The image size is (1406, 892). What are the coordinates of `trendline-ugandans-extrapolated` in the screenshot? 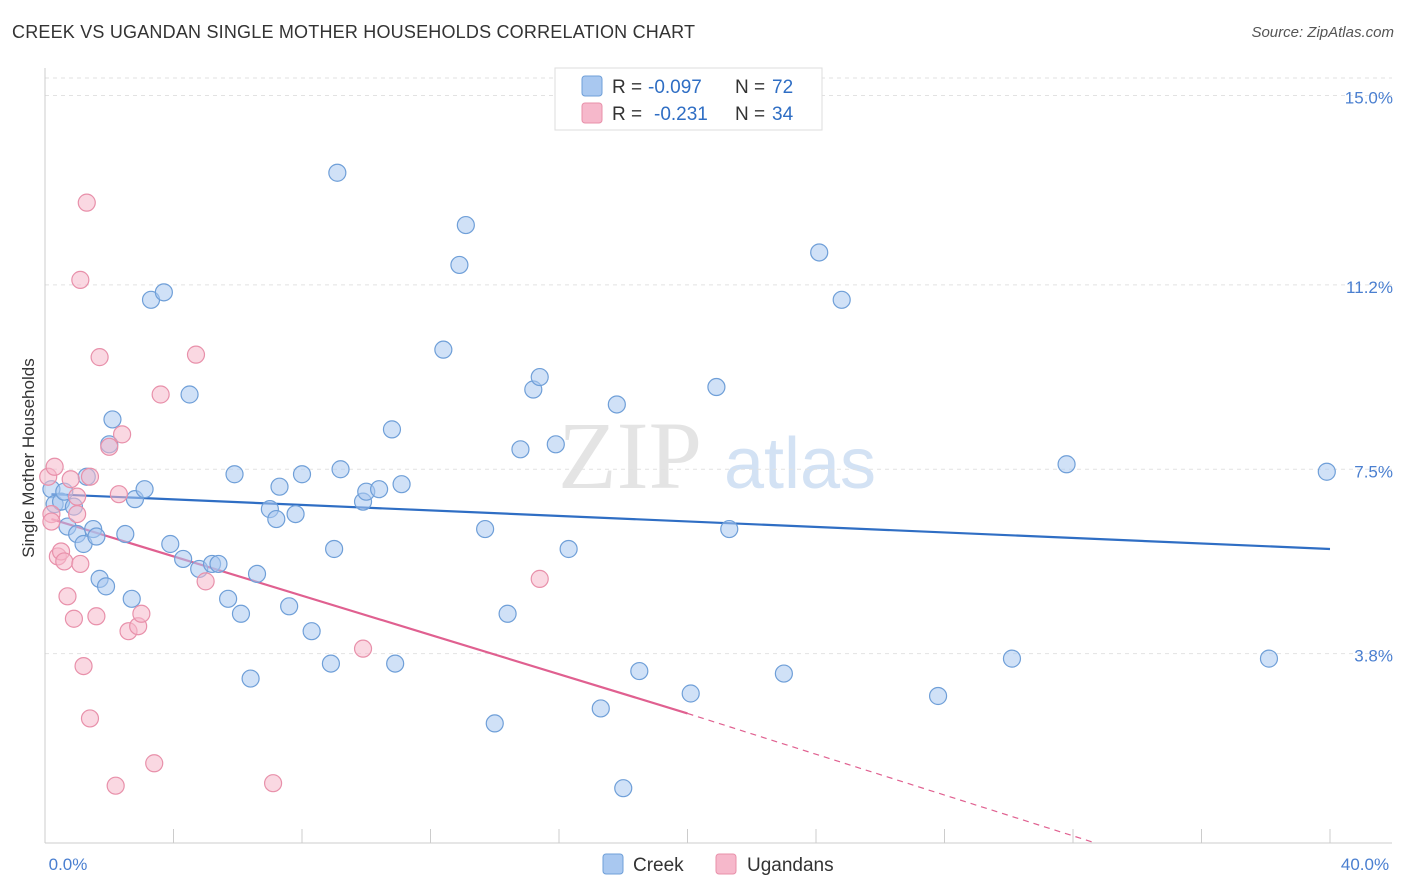 It's located at (891, 778).